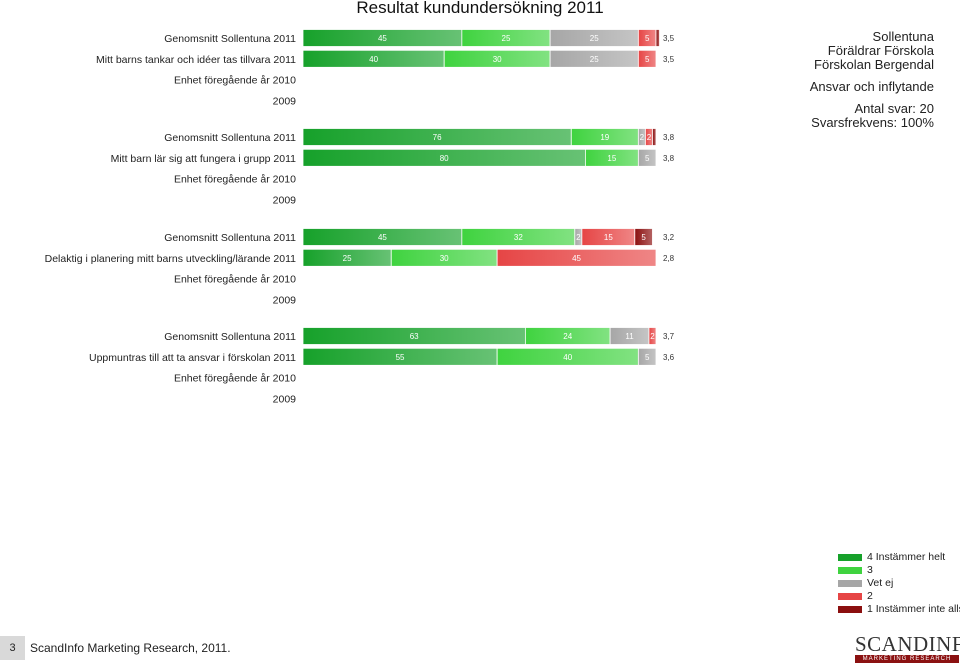 The height and width of the screenshot is (664, 960). I want to click on bar-value-label: 80, so click(444, 158).